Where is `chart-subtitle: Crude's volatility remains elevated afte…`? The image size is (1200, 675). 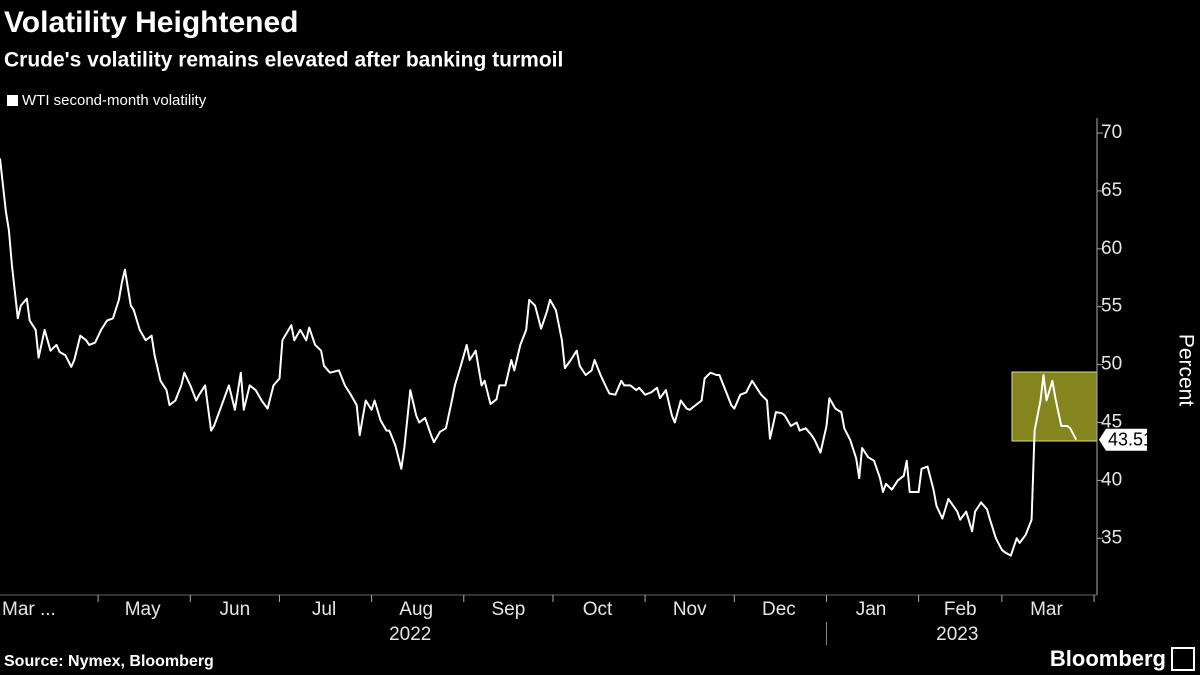
chart-subtitle: Crude's volatility remains elevated afte… is located at coordinates (283, 60).